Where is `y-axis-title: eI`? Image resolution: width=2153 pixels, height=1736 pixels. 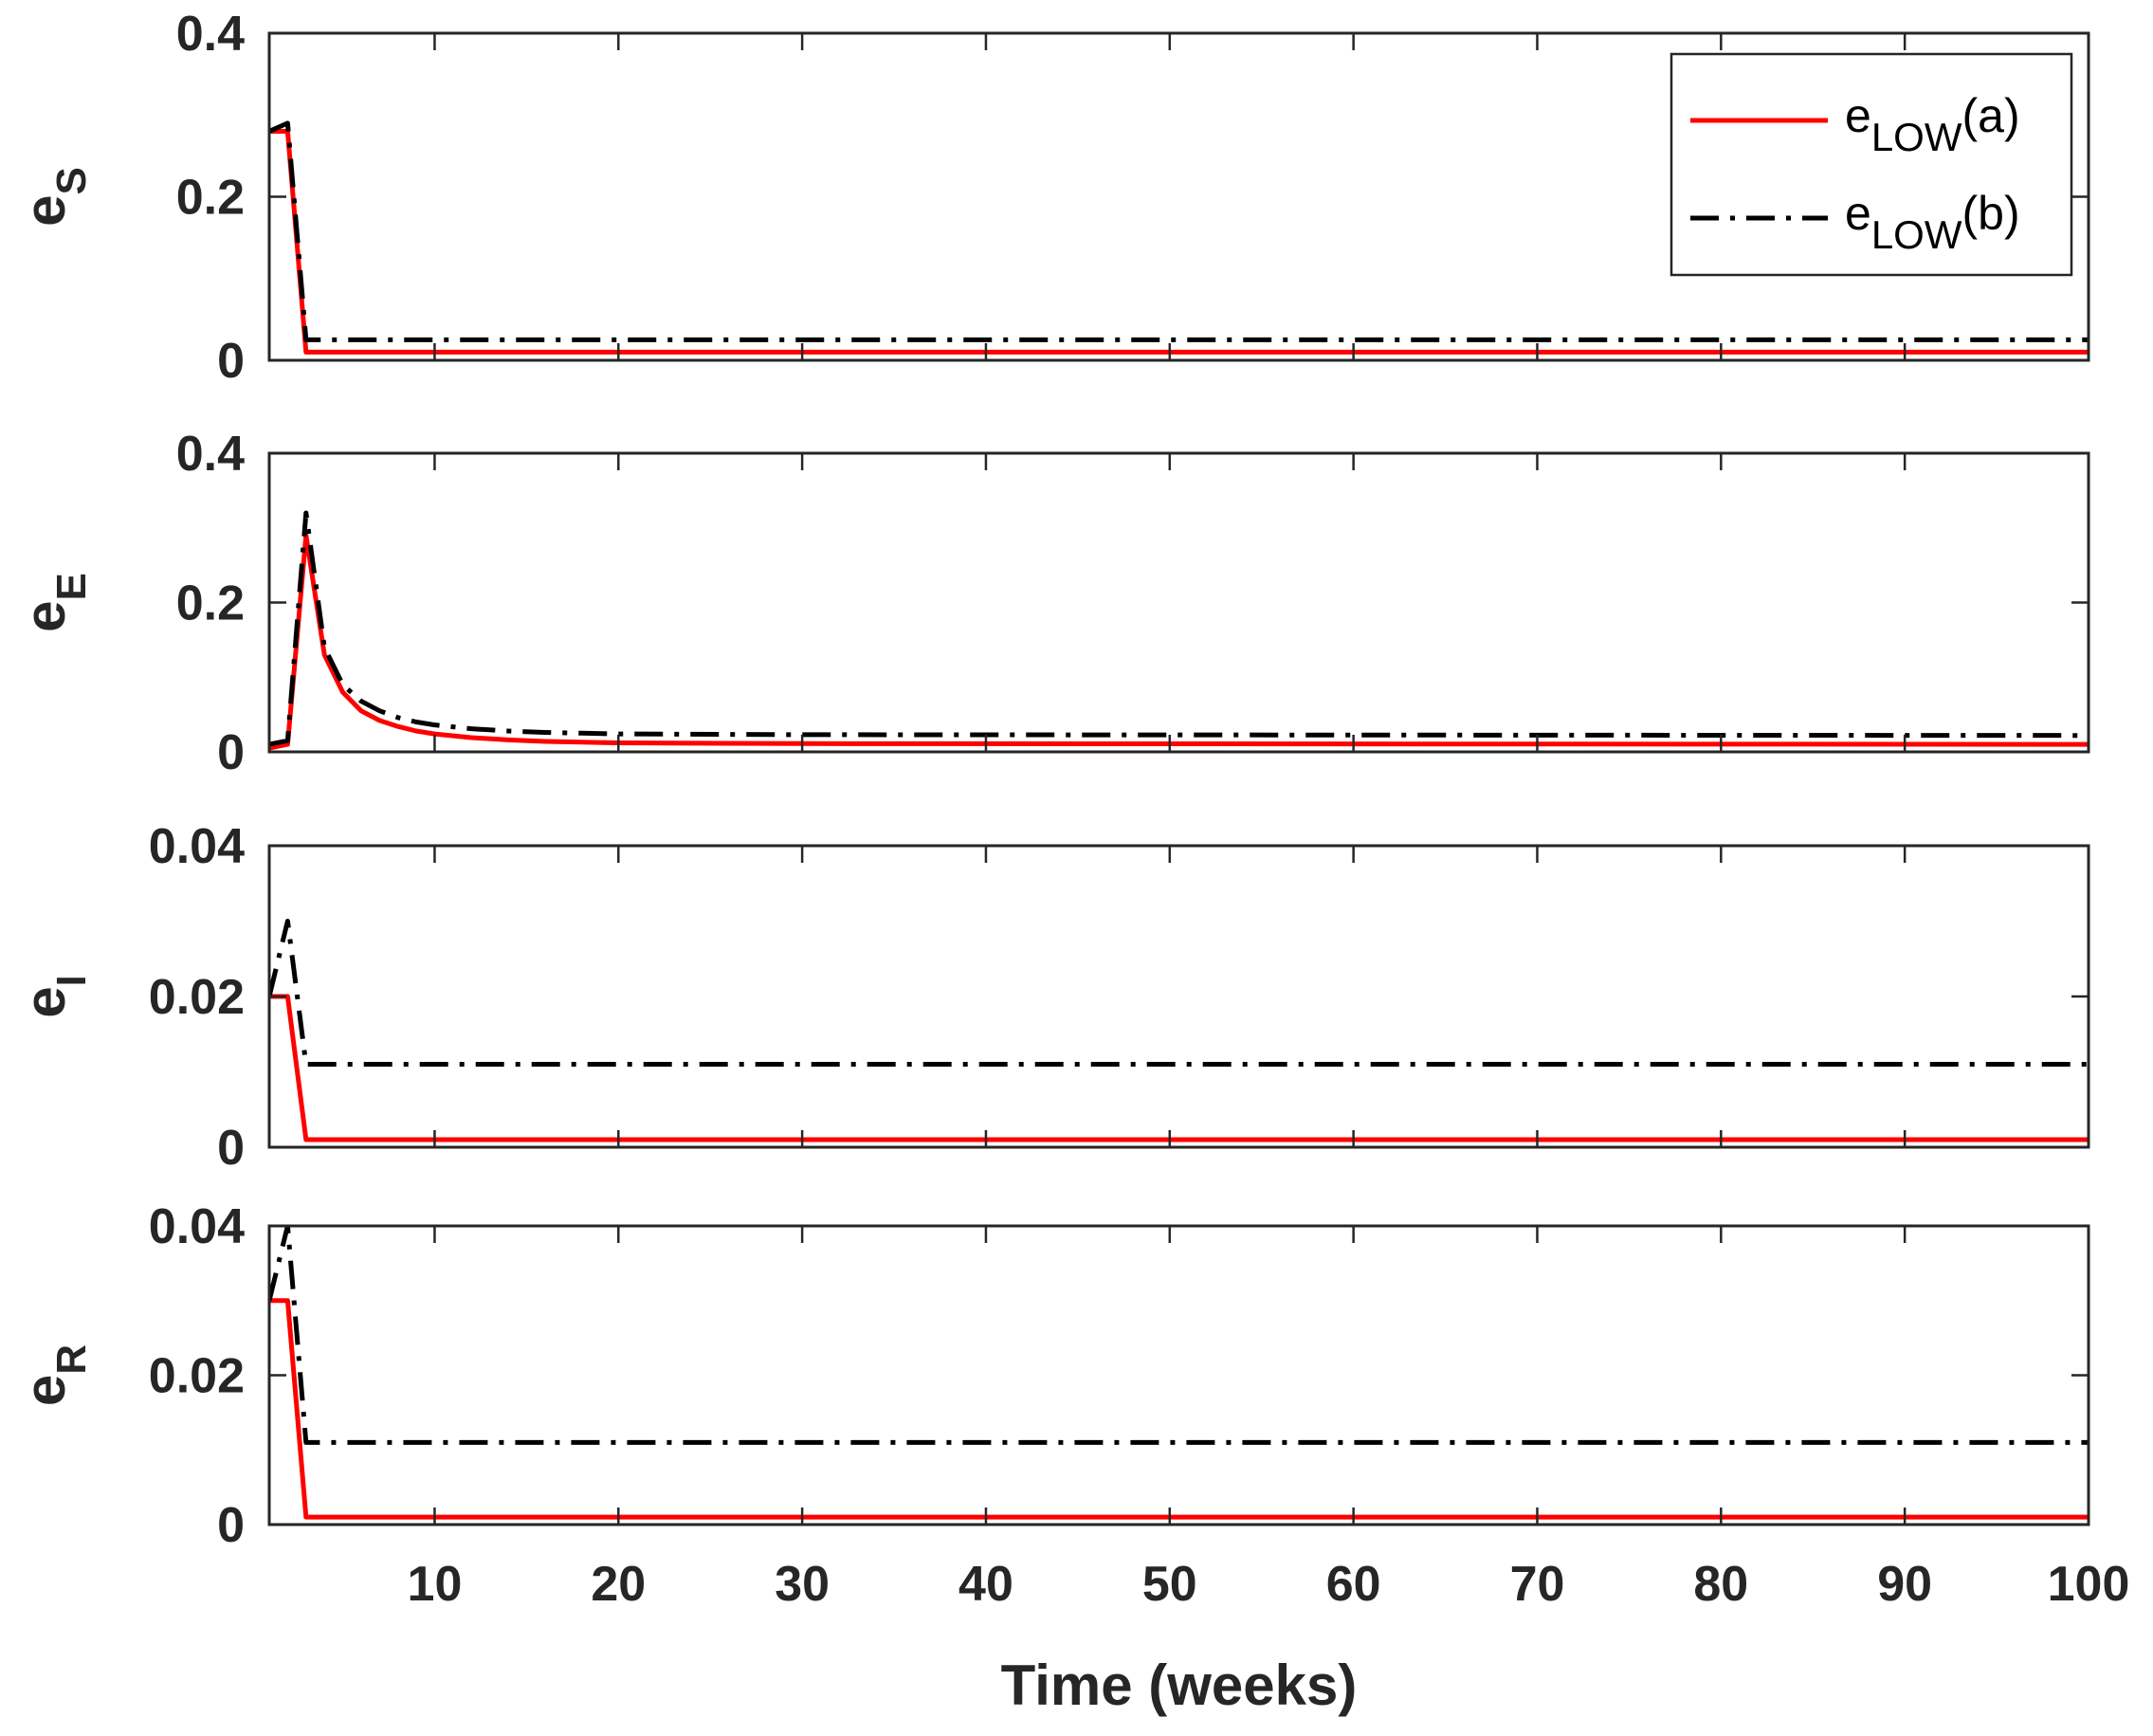
y-axis-title: eI is located at coordinates (54, 996).